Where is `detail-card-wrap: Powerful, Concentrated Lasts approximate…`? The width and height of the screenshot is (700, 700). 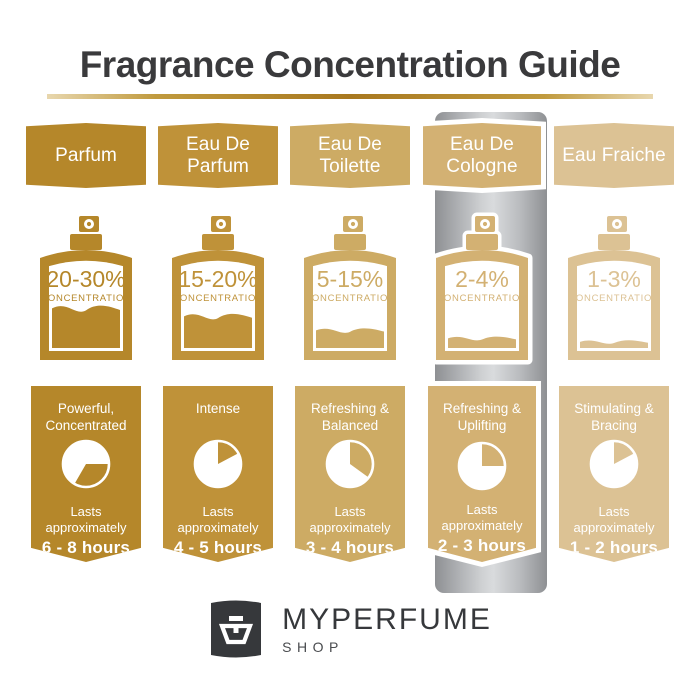 detail-card-wrap: Powerful, Concentrated Lasts approximate… is located at coordinates (86, 474).